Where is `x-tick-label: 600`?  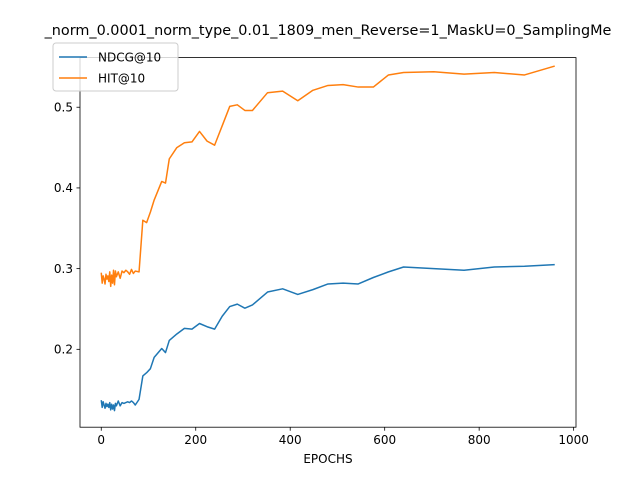 x-tick-label: 600 is located at coordinates (384, 440).